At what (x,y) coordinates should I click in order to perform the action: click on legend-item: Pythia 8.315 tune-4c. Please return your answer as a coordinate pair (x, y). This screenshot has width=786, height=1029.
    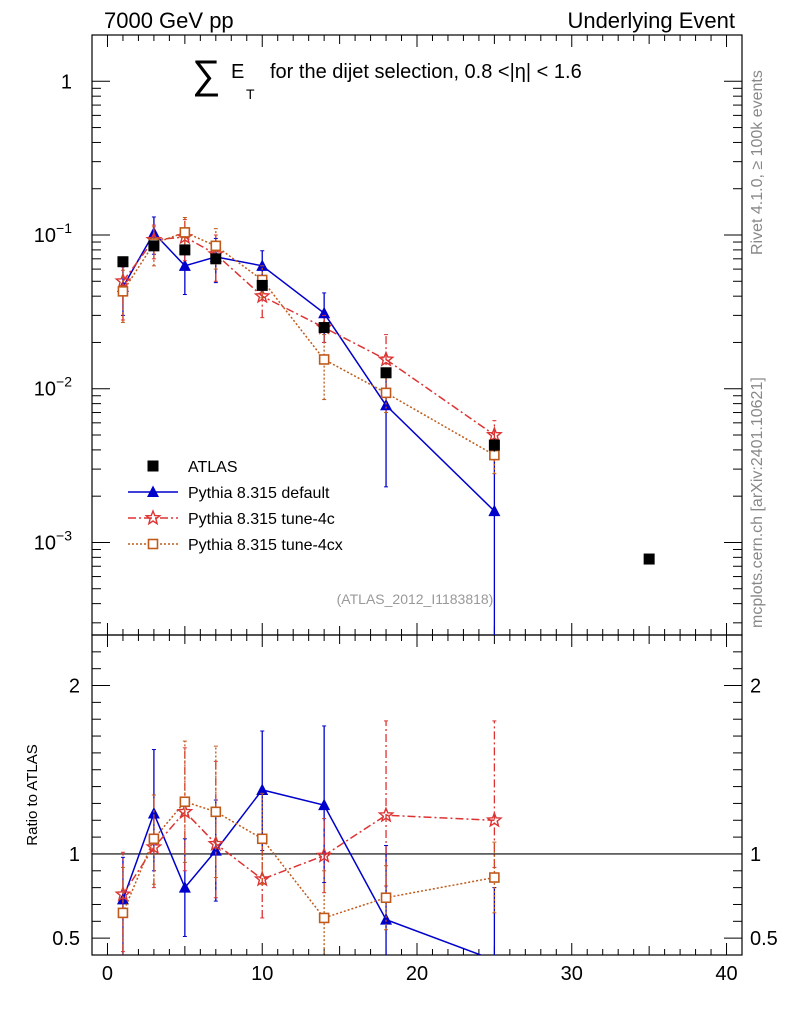
    Looking at the image, I should click on (231, 518).